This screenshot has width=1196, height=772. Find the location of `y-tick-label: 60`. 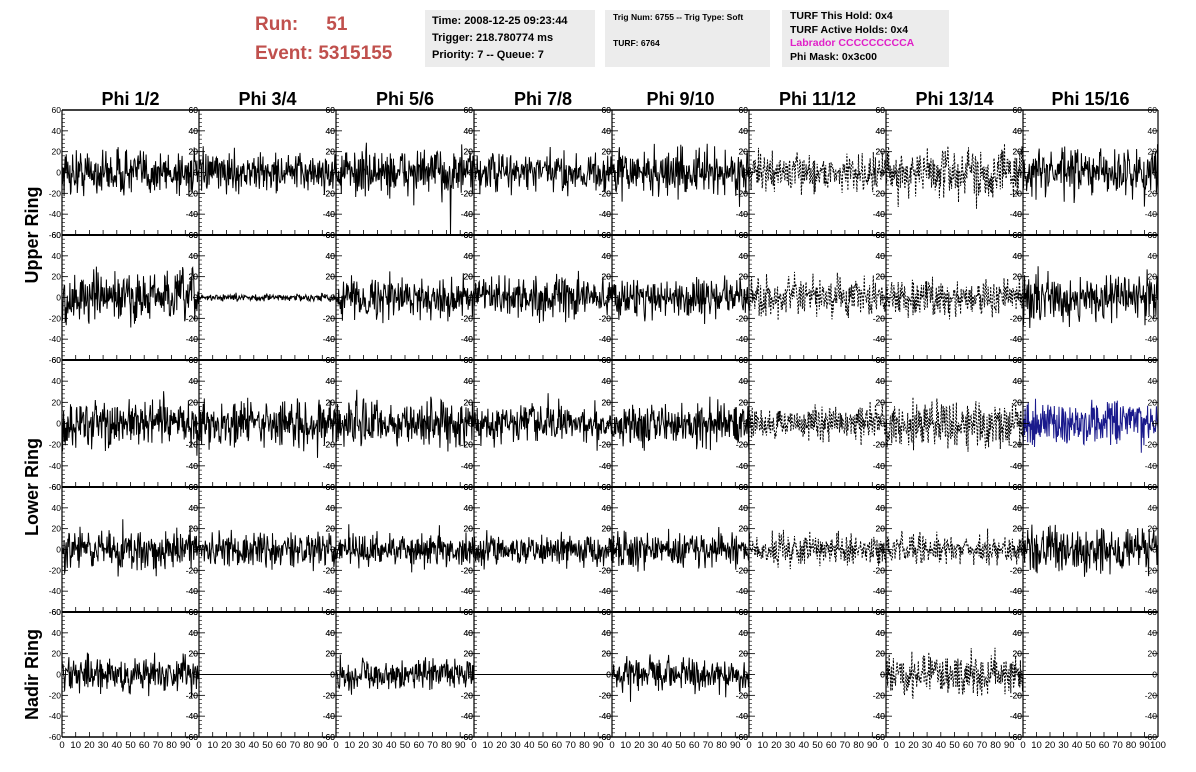

y-tick-label: 60 is located at coordinates (57, 110).